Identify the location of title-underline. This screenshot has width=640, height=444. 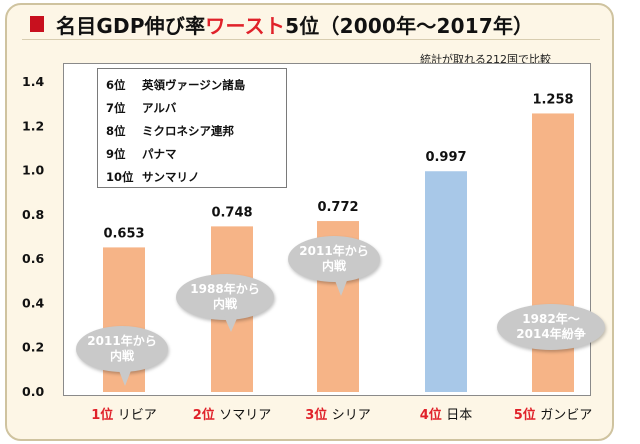
(311, 39).